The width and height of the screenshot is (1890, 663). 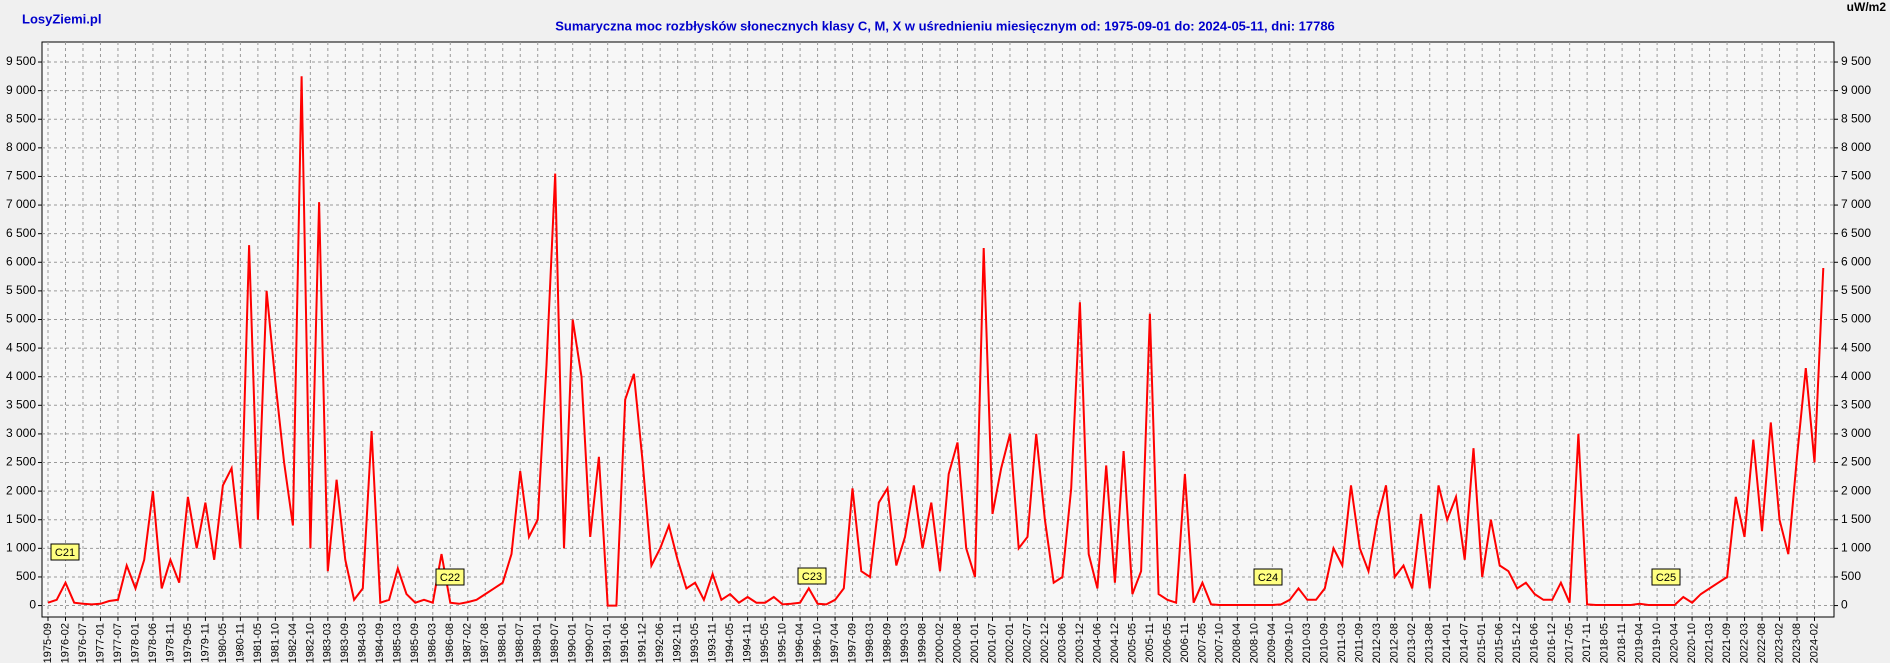 What do you see at coordinates (21, 261) in the screenshot?
I see `y-tick-label: 6 000` at bounding box center [21, 261].